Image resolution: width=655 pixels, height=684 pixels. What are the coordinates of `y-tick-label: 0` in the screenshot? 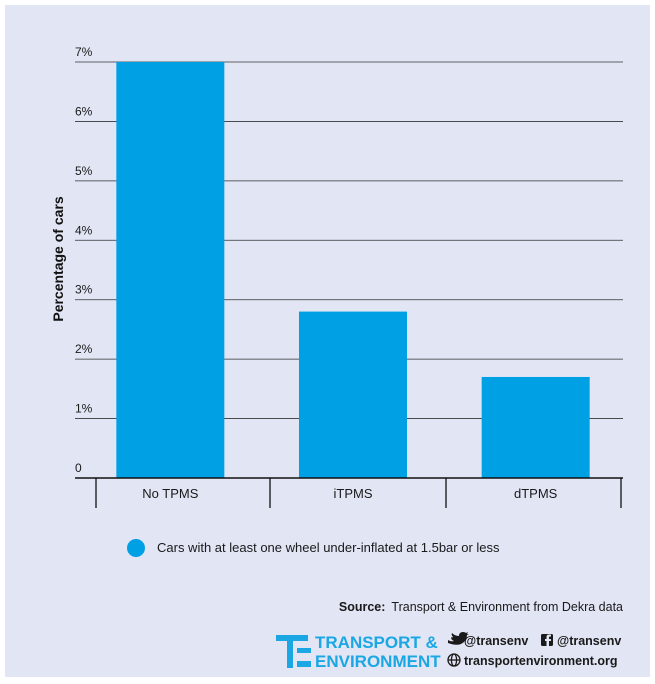 It's located at (78, 468).